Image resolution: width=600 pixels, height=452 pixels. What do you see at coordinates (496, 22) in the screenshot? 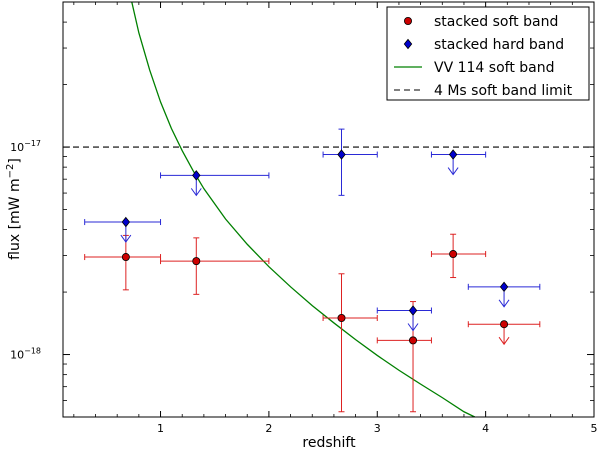
I see `legend-label-0: stacked soft band` at bounding box center [496, 22].